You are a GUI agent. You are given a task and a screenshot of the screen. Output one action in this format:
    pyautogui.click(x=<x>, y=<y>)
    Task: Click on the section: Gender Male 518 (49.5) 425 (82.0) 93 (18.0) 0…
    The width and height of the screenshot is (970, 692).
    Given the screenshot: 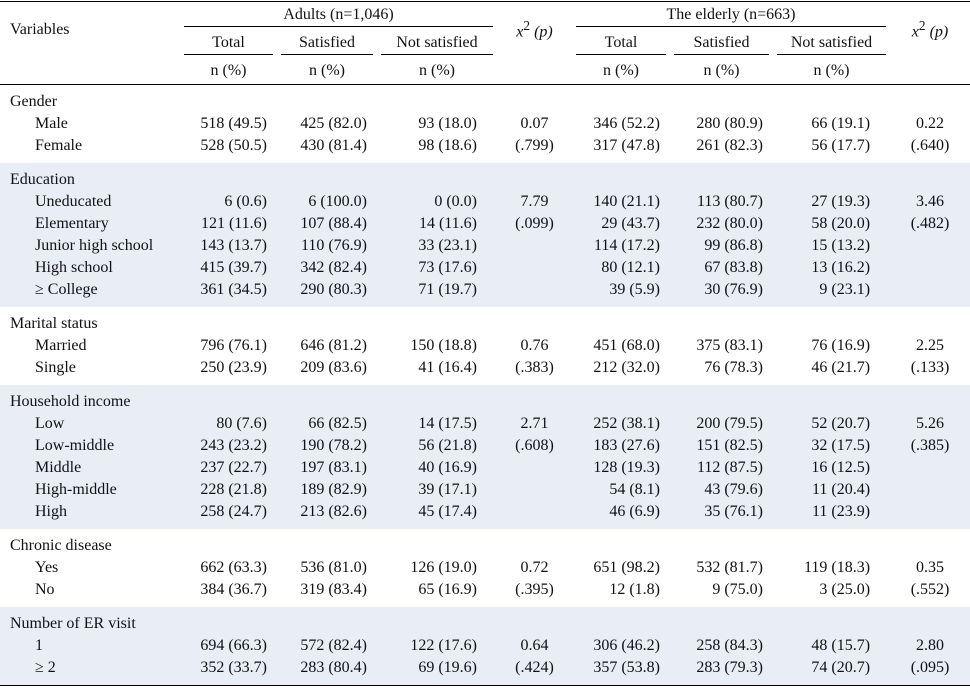 What is the action you would take?
    pyautogui.click(x=485, y=124)
    